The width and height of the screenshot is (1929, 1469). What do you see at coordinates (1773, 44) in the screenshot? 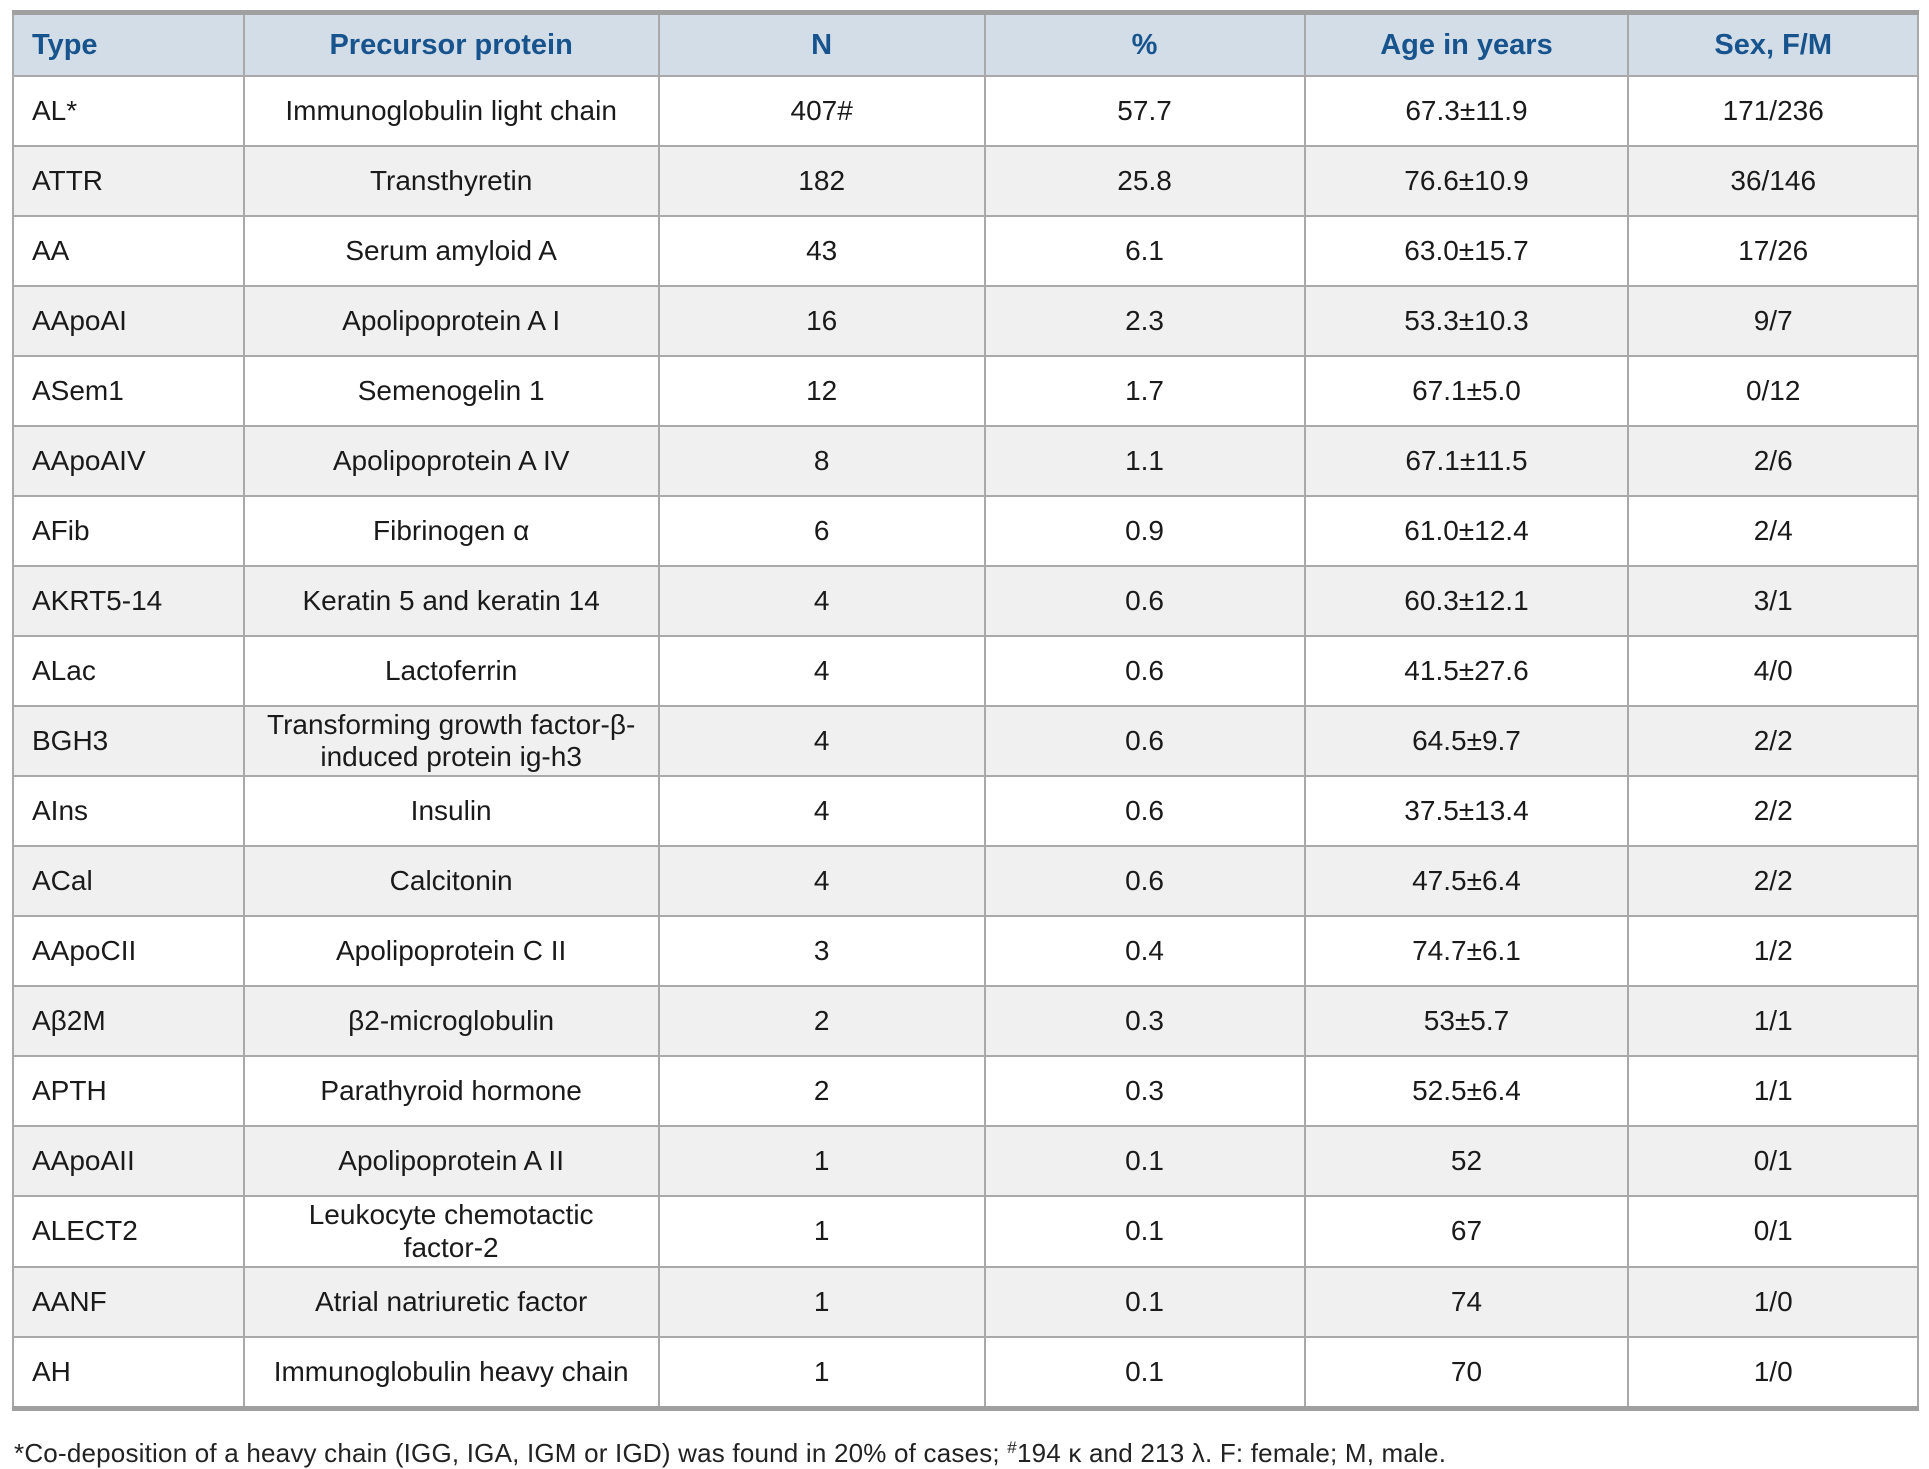
I see `column-header-sex: Sex, F/M` at bounding box center [1773, 44].